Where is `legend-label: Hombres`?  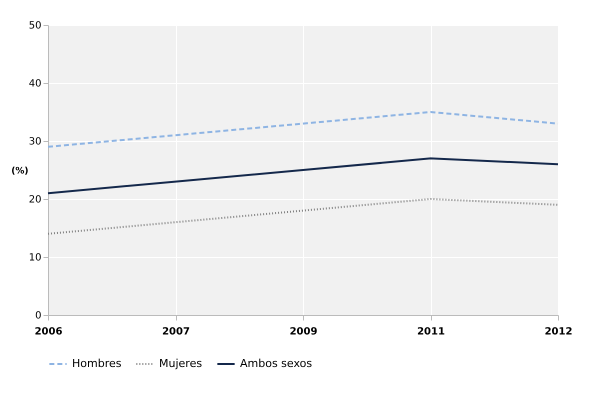 legend-label: Hombres is located at coordinates (97, 363).